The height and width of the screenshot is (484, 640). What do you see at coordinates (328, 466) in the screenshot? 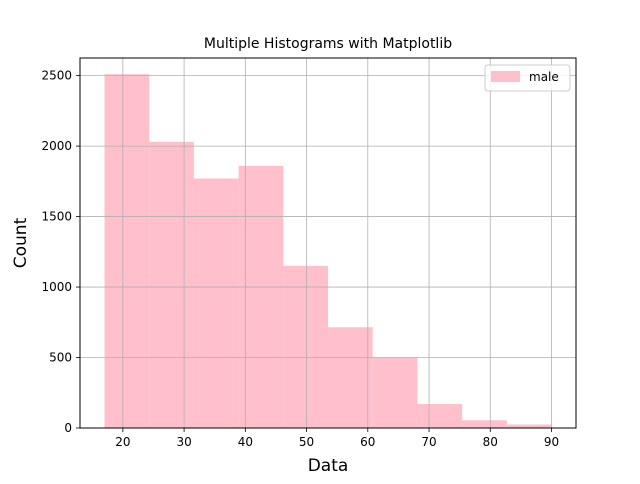
I see `x-axis-label: Data` at bounding box center [328, 466].